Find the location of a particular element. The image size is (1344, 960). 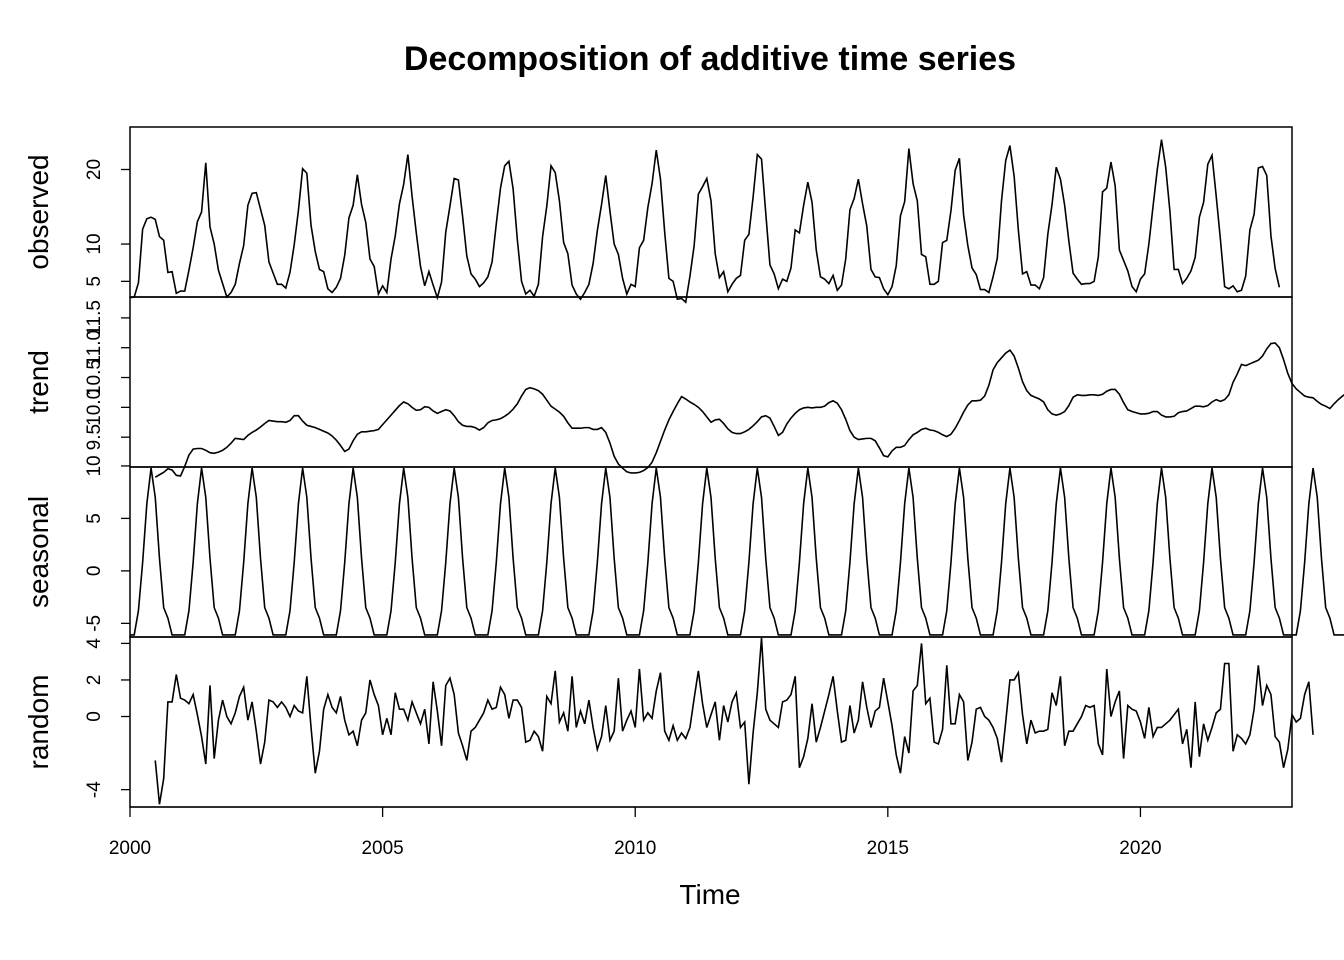

x-tick-label-0: 2000 is located at coordinates (130, 848).